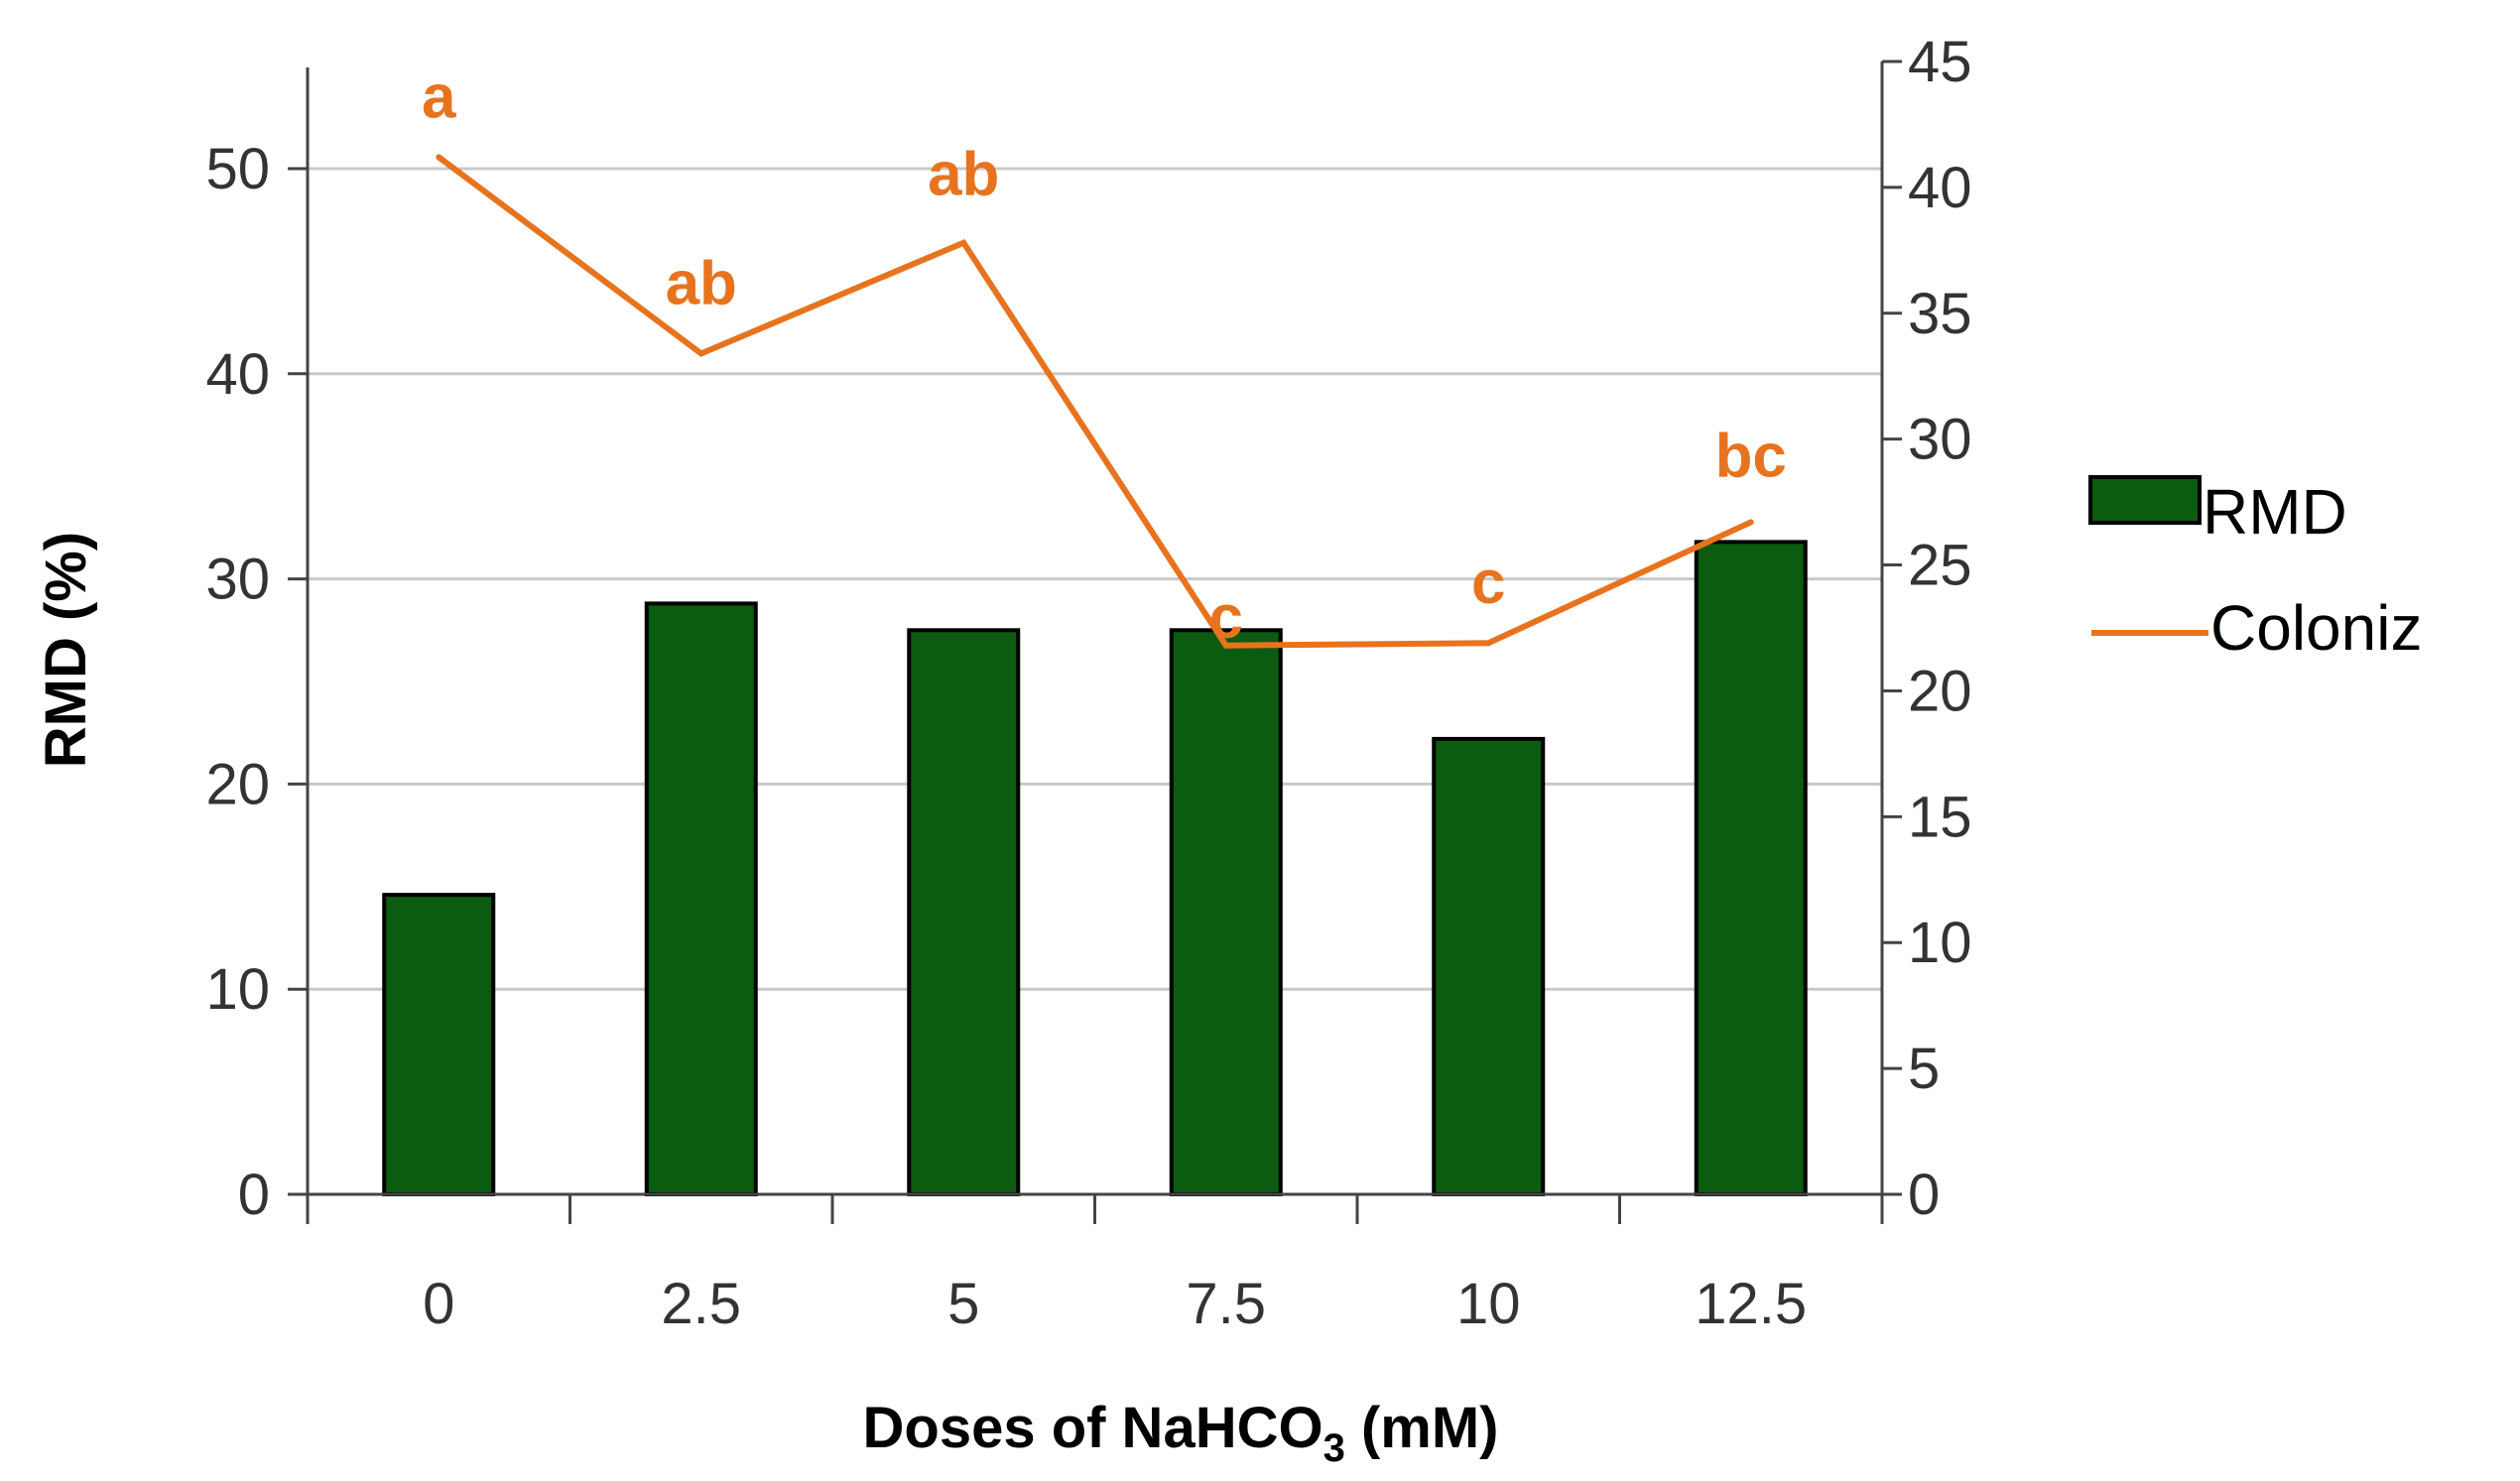  Describe the element at coordinates (700, 353) in the screenshot. I see `point-coloniz-2.5` at that location.